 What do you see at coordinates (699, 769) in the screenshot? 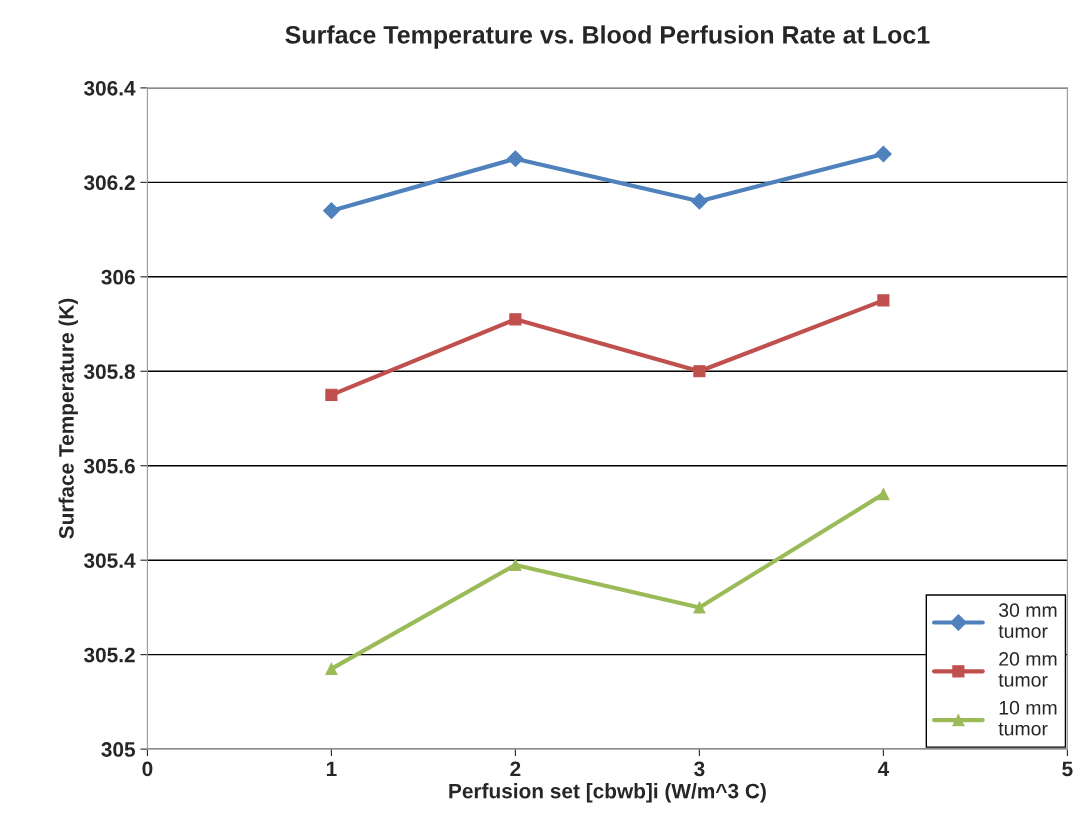
I see `x-tick-label: 3` at bounding box center [699, 769].